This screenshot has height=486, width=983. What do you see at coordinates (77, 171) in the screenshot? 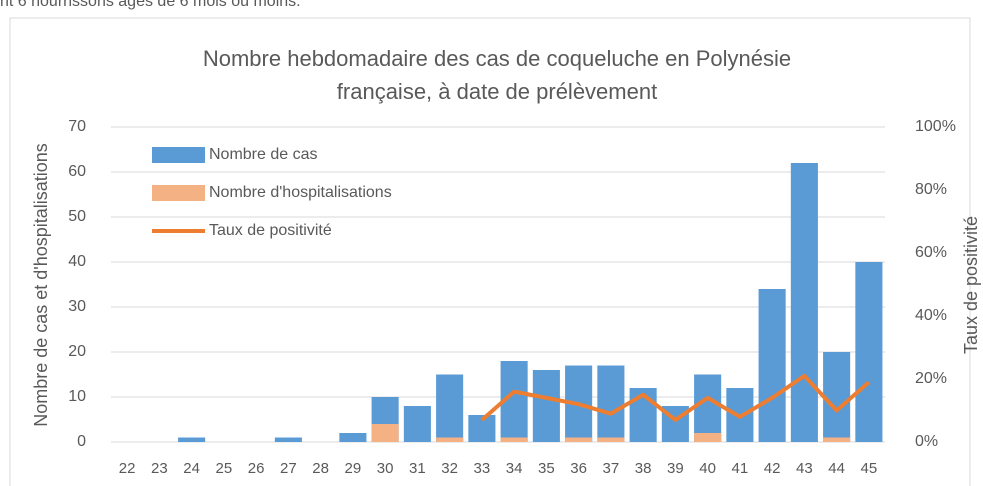
I see `y-tick-label: 60` at bounding box center [77, 171].